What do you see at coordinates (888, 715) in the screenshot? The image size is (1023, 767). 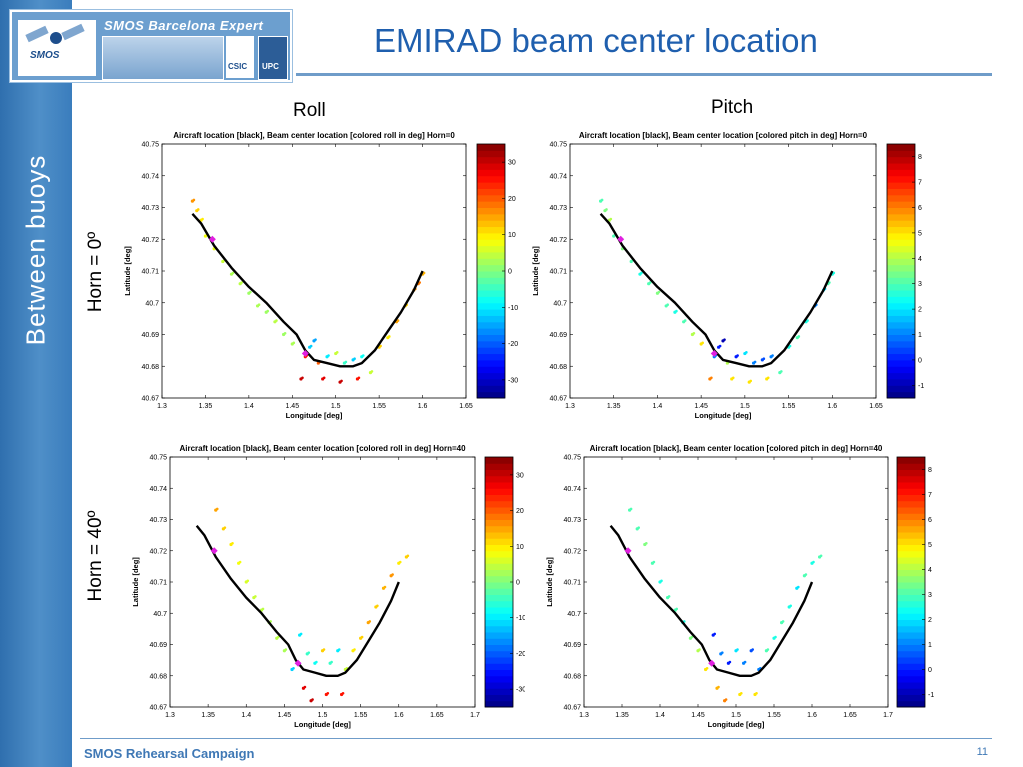 I see `x-tick-label: 1.7` at bounding box center [888, 715].